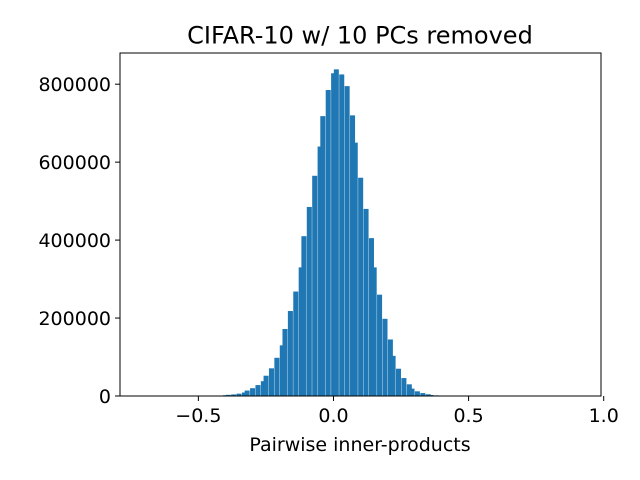 This screenshot has width=640, height=480. Describe the element at coordinates (604, 416) in the screenshot. I see `x-tick-label: 1.0` at that location.